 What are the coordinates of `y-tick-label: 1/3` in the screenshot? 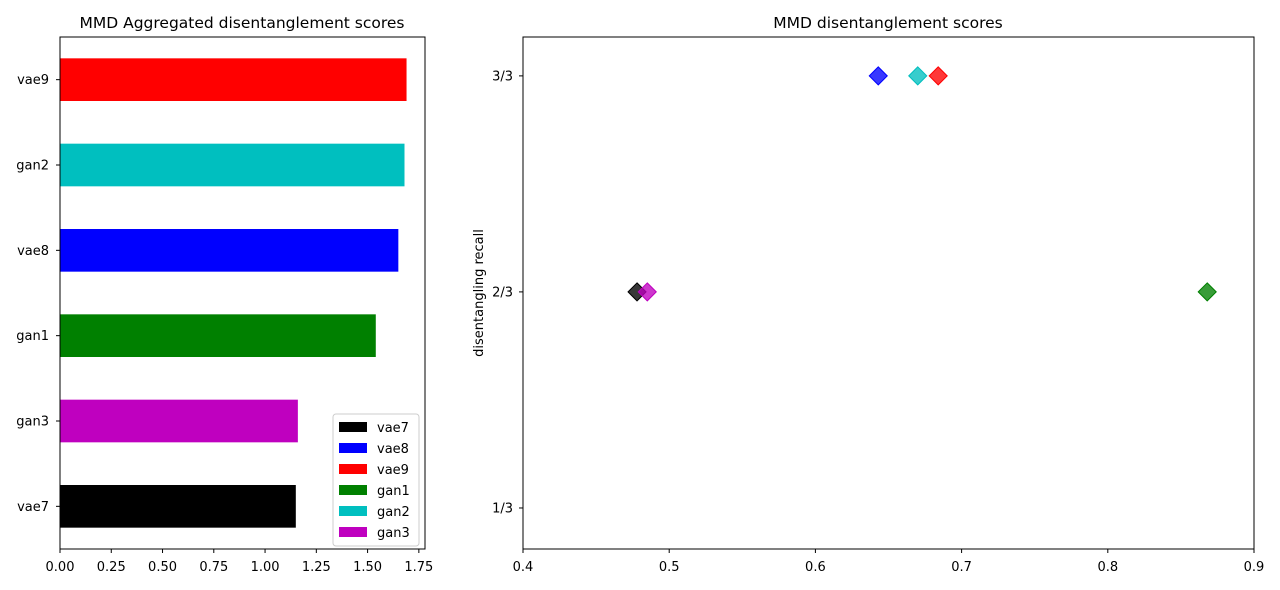 It's located at (502, 508).